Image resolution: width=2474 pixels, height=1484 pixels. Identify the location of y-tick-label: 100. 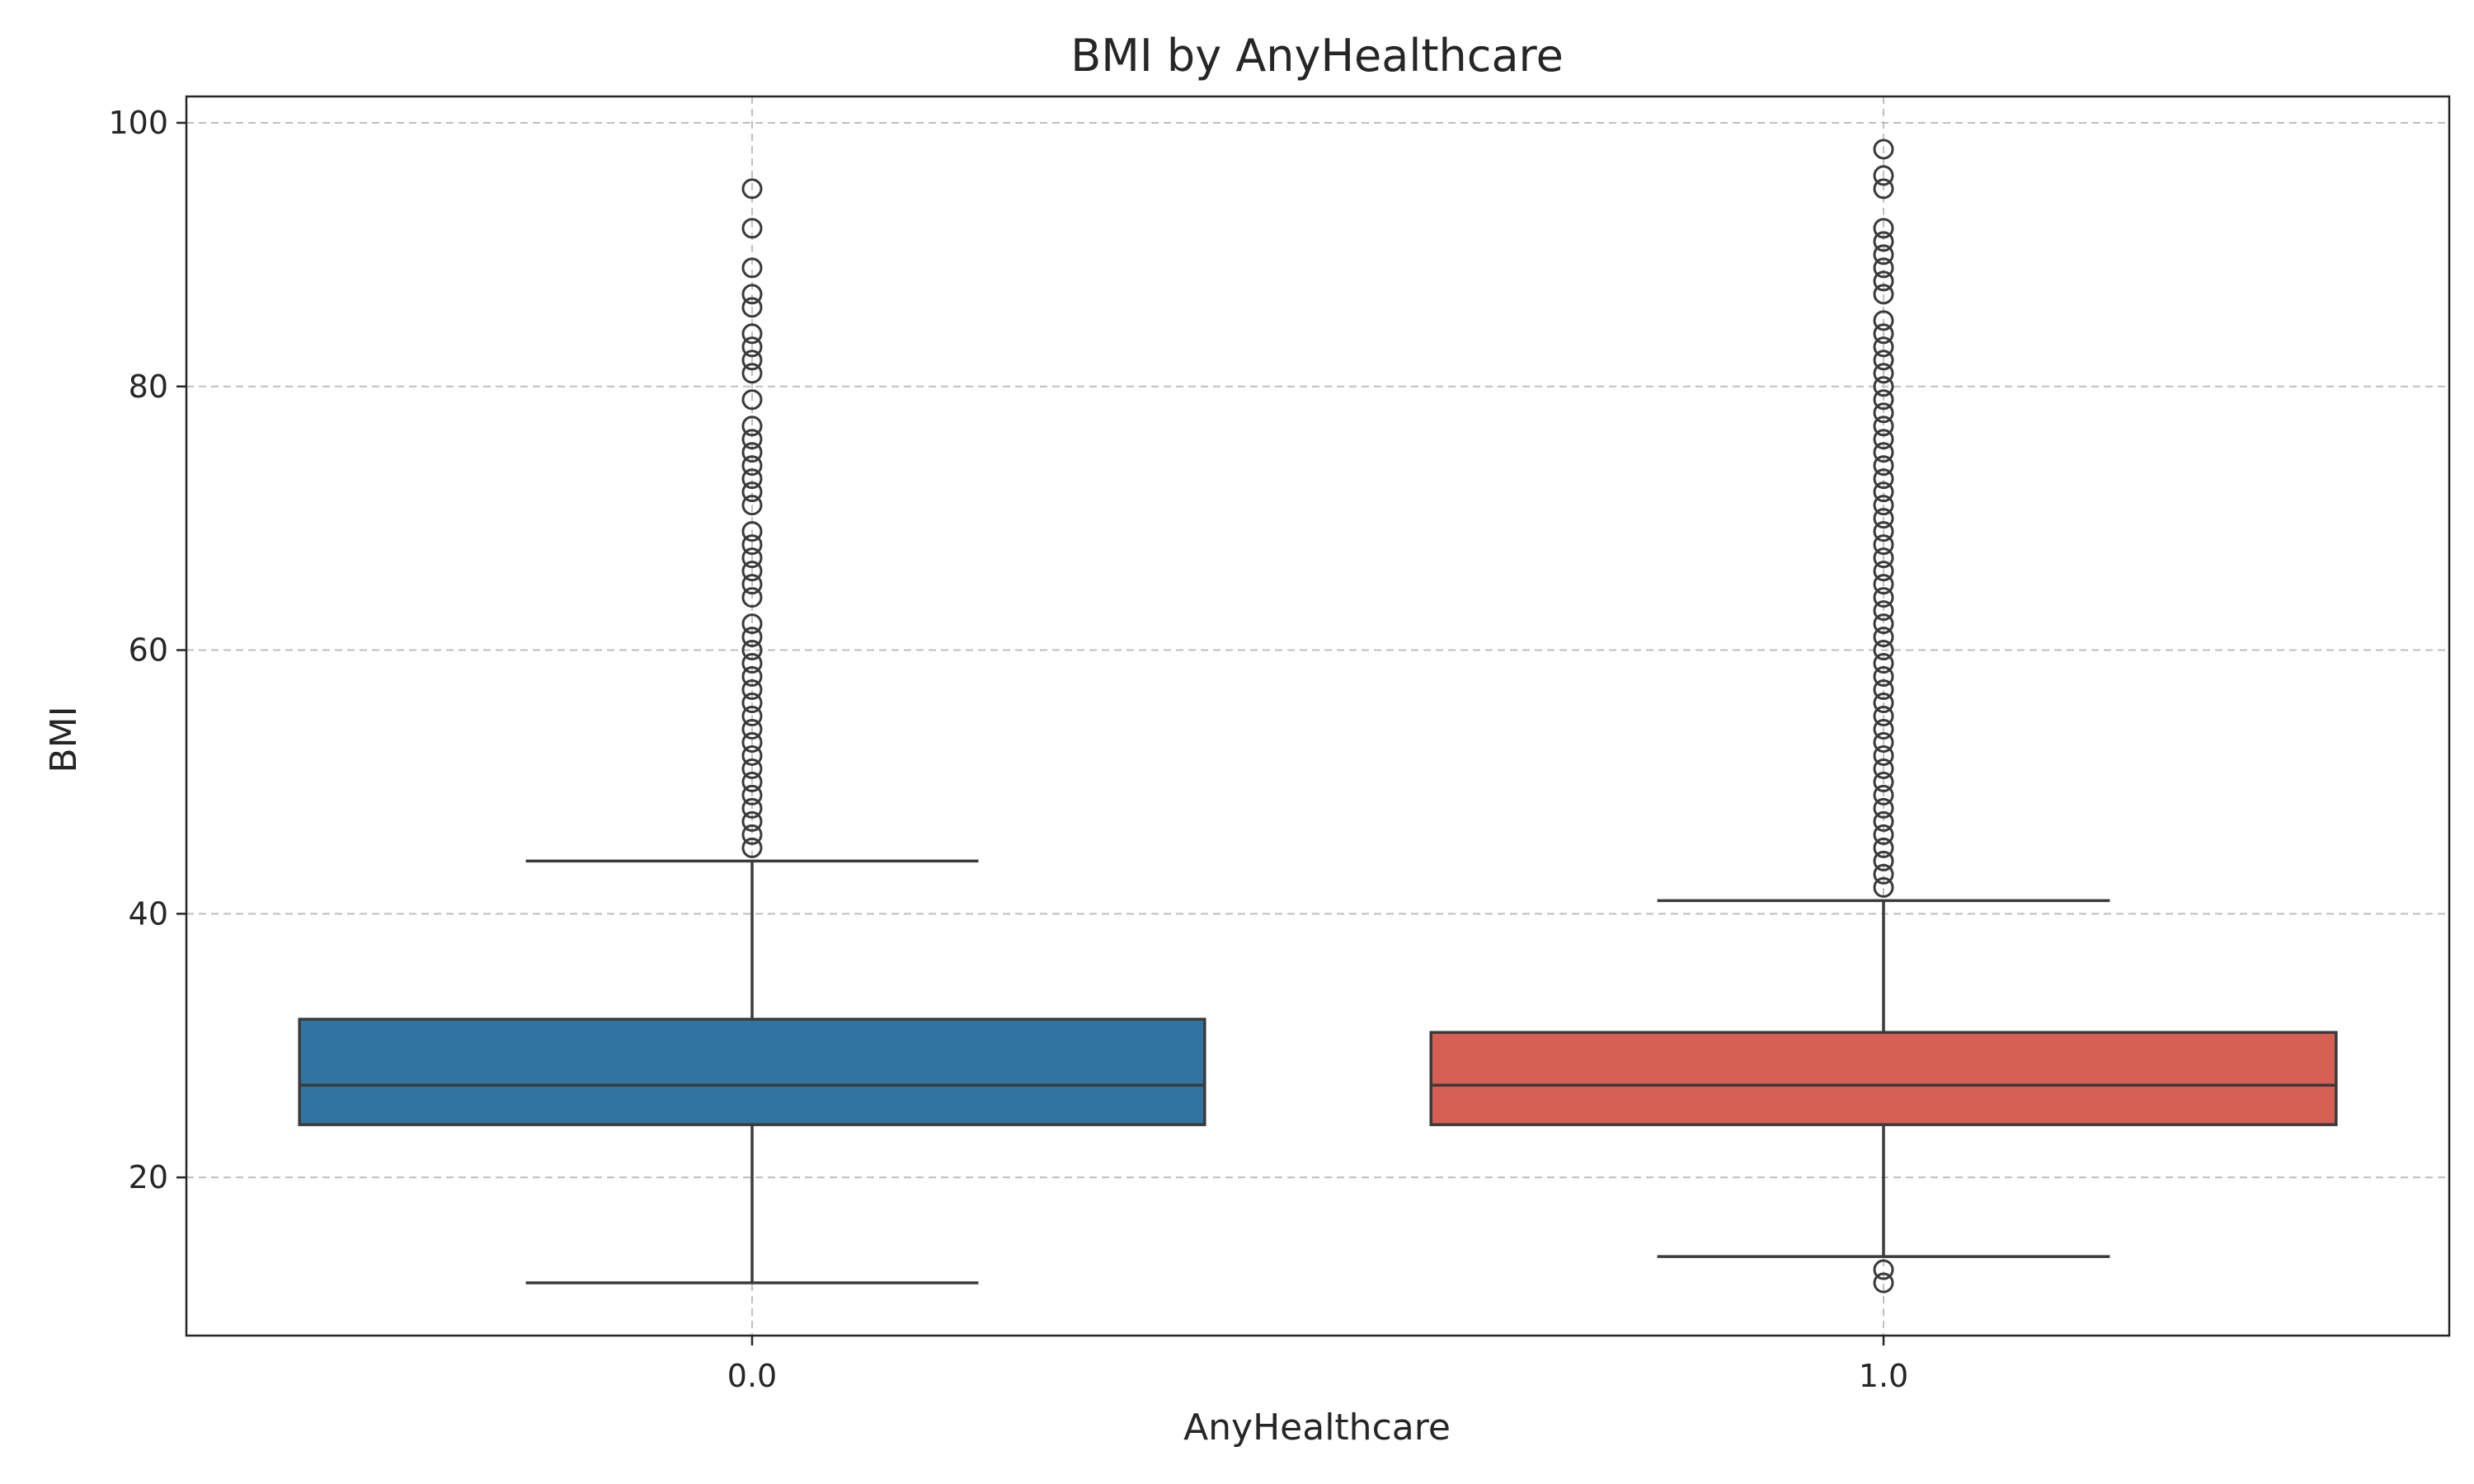
(138, 123).